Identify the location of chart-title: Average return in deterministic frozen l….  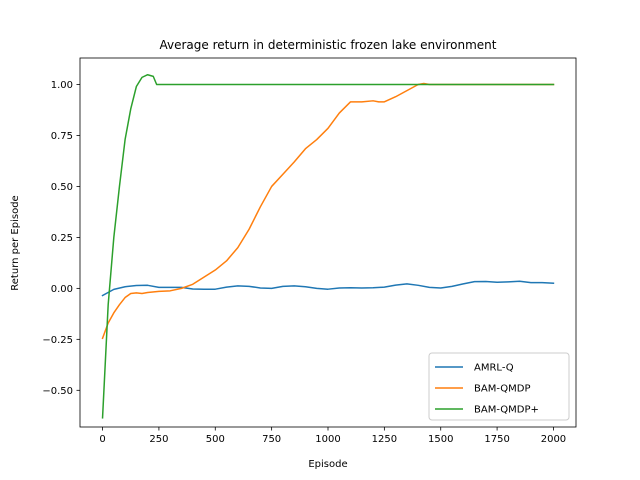
(328, 45).